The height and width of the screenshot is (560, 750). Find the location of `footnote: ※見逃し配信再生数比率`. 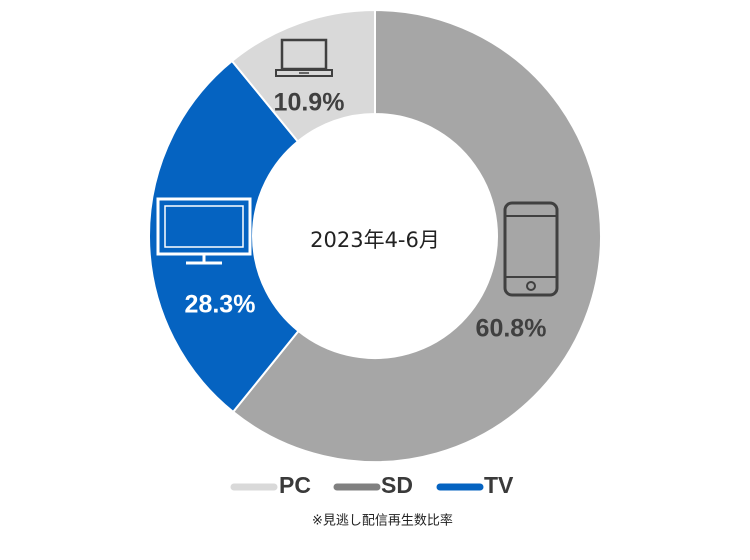

footnote: ※見逃し配信再生数比率 is located at coordinates (382, 521).